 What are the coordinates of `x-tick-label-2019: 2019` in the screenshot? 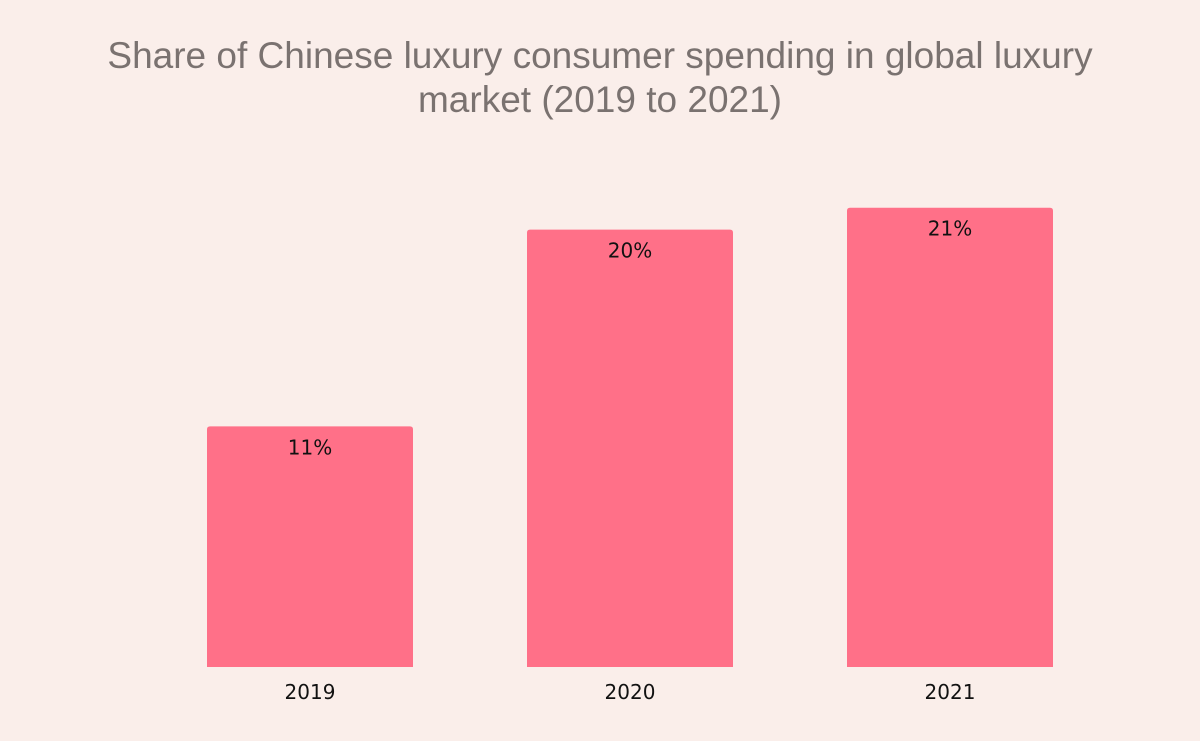 It's located at (310, 692).